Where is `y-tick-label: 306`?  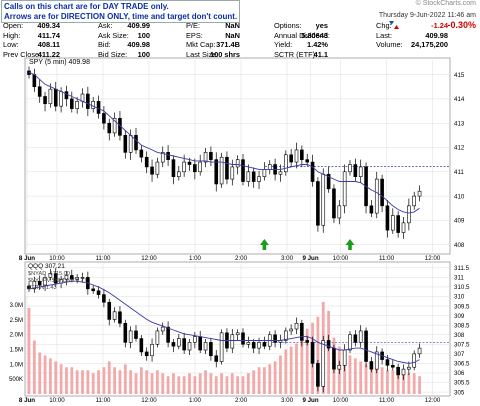
y-tick-label: 306 is located at coordinates (459, 373).